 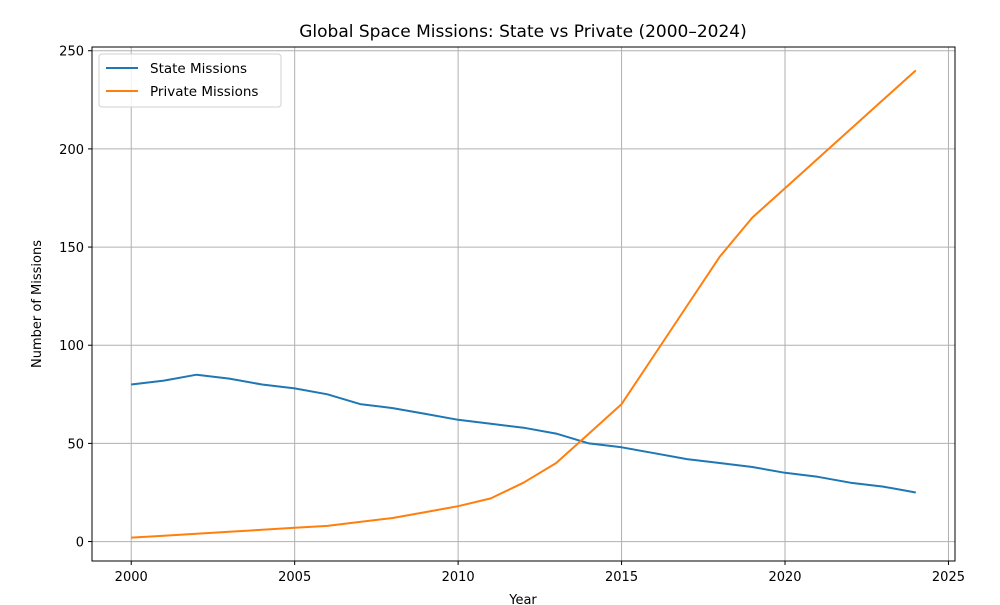 I want to click on x-tick-label: 2010, so click(x=458, y=577).